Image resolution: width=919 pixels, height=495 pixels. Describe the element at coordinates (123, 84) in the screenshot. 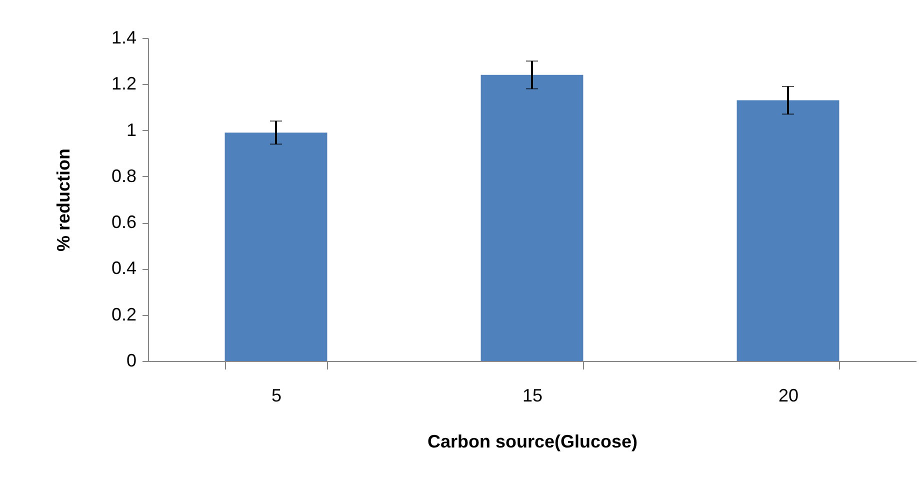

I see `y-tick-label: 1.2` at that location.